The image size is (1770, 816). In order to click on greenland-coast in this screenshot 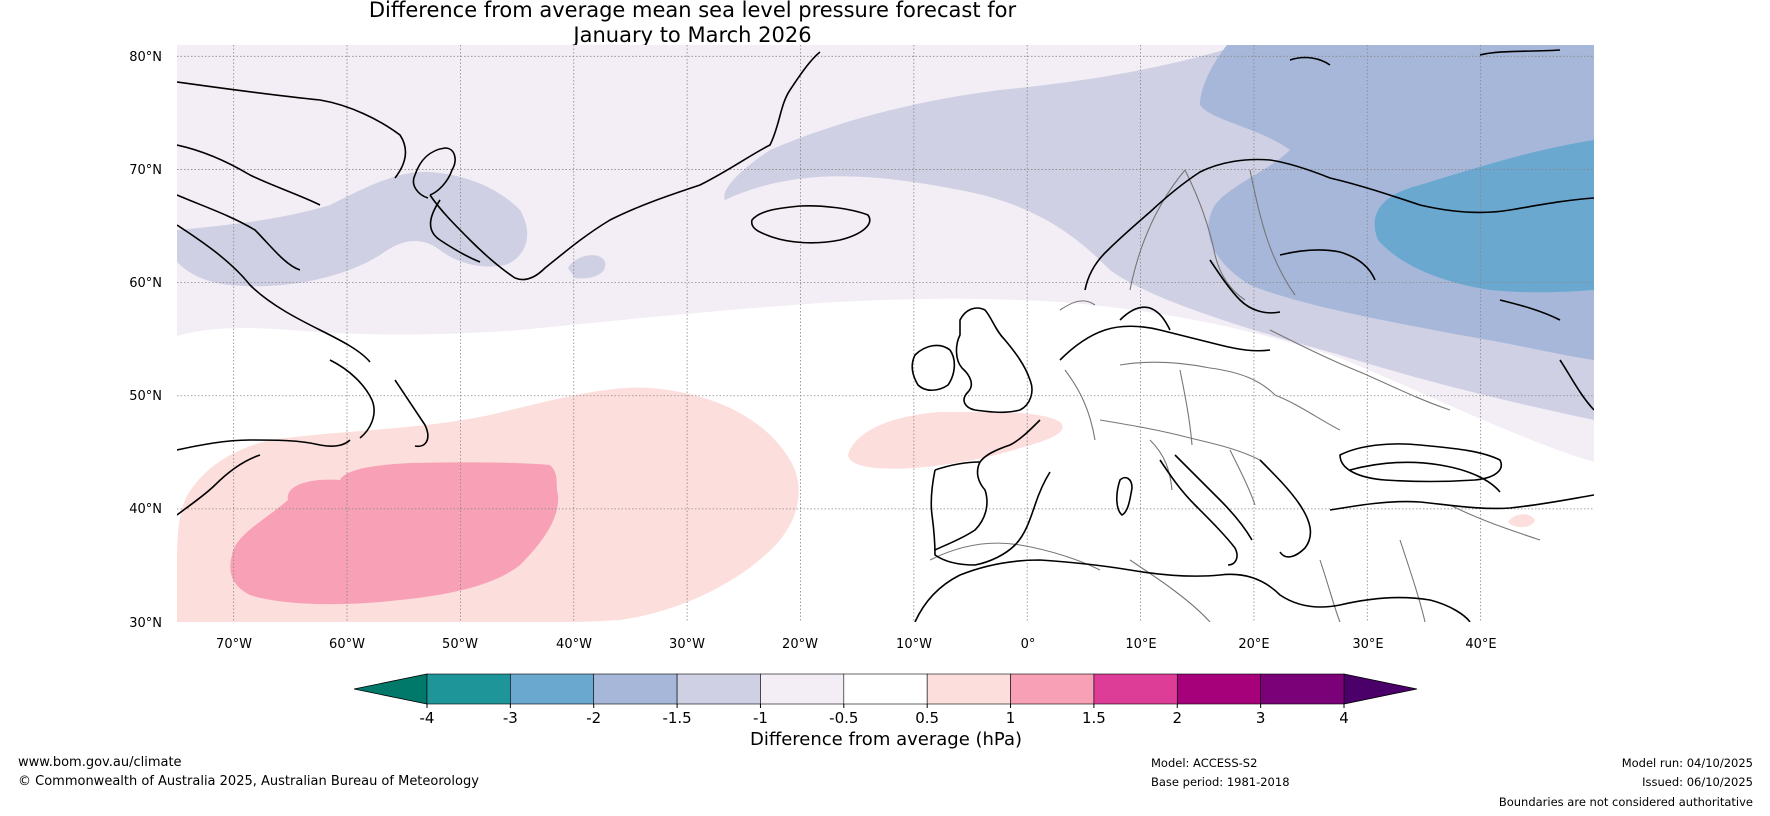, I will do `click(617, 166)`.